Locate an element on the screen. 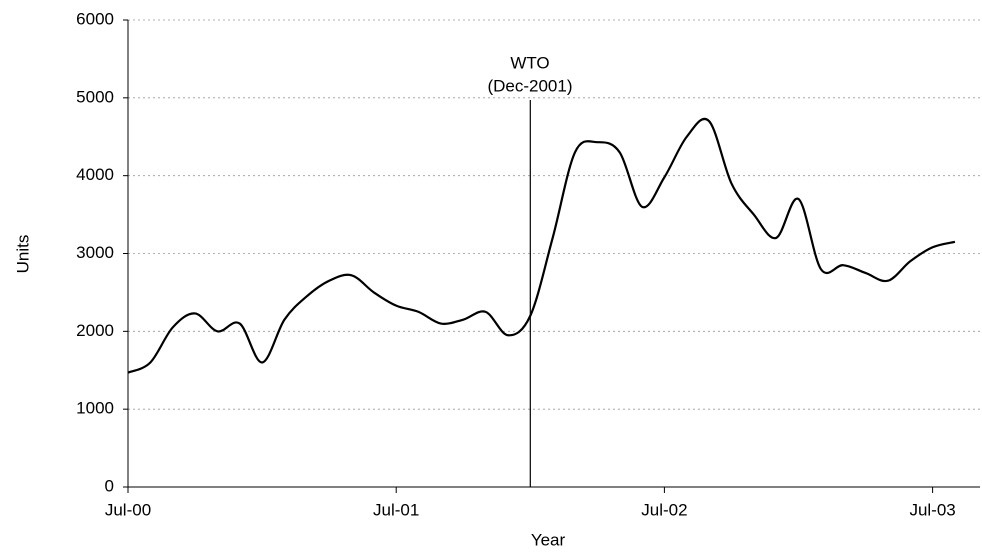 The height and width of the screenshot is (557, 982). y-tick-label: 0 is located at coordinates (109, 485).